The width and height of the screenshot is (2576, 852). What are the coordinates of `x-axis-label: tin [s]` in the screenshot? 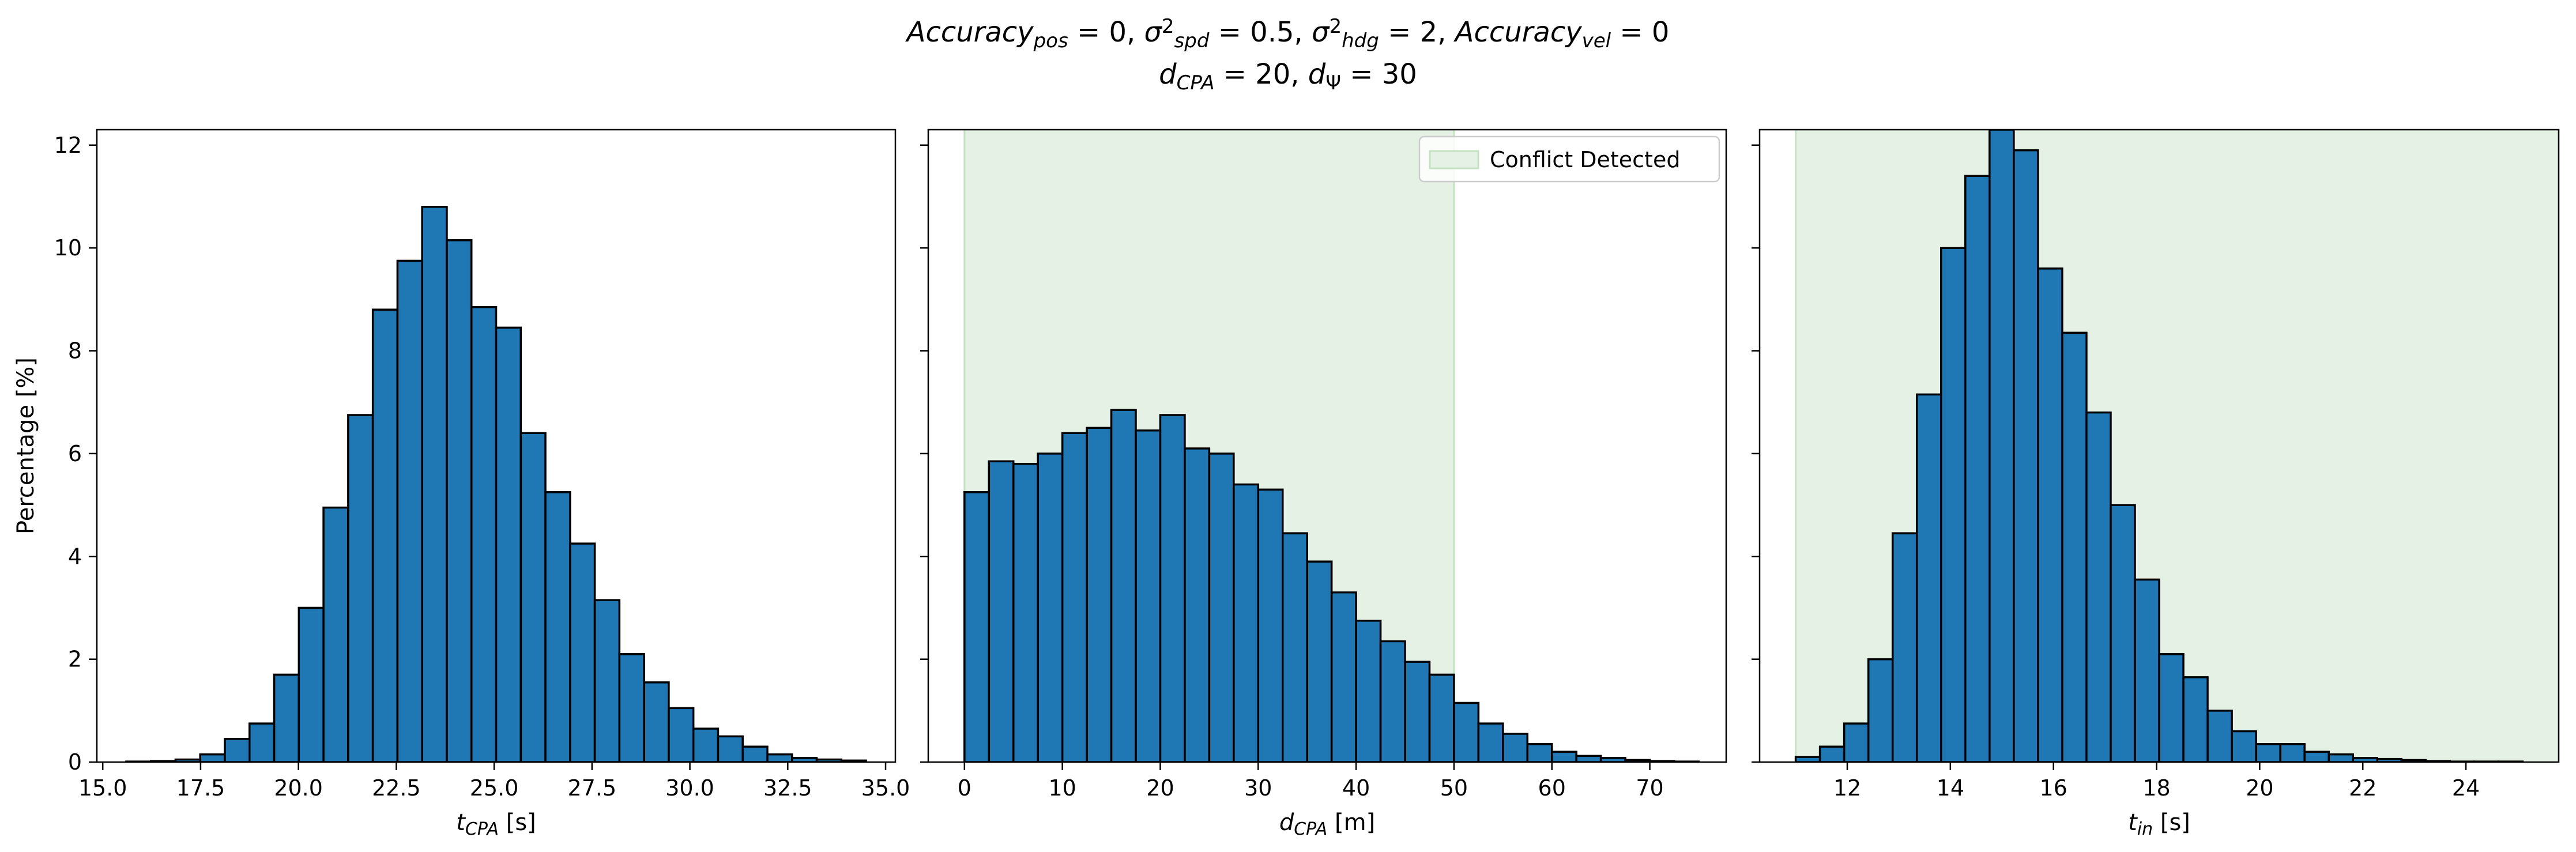 It's located at (2159, 824).